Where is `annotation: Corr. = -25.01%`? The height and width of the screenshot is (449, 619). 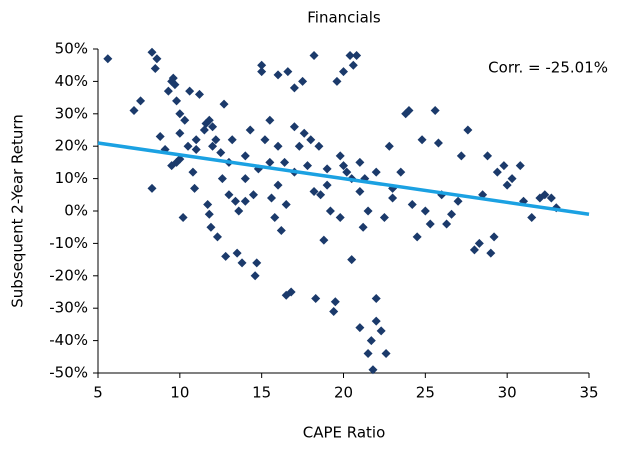
annotation: Corr. = -25.01% is located at coordinates (548, 68).